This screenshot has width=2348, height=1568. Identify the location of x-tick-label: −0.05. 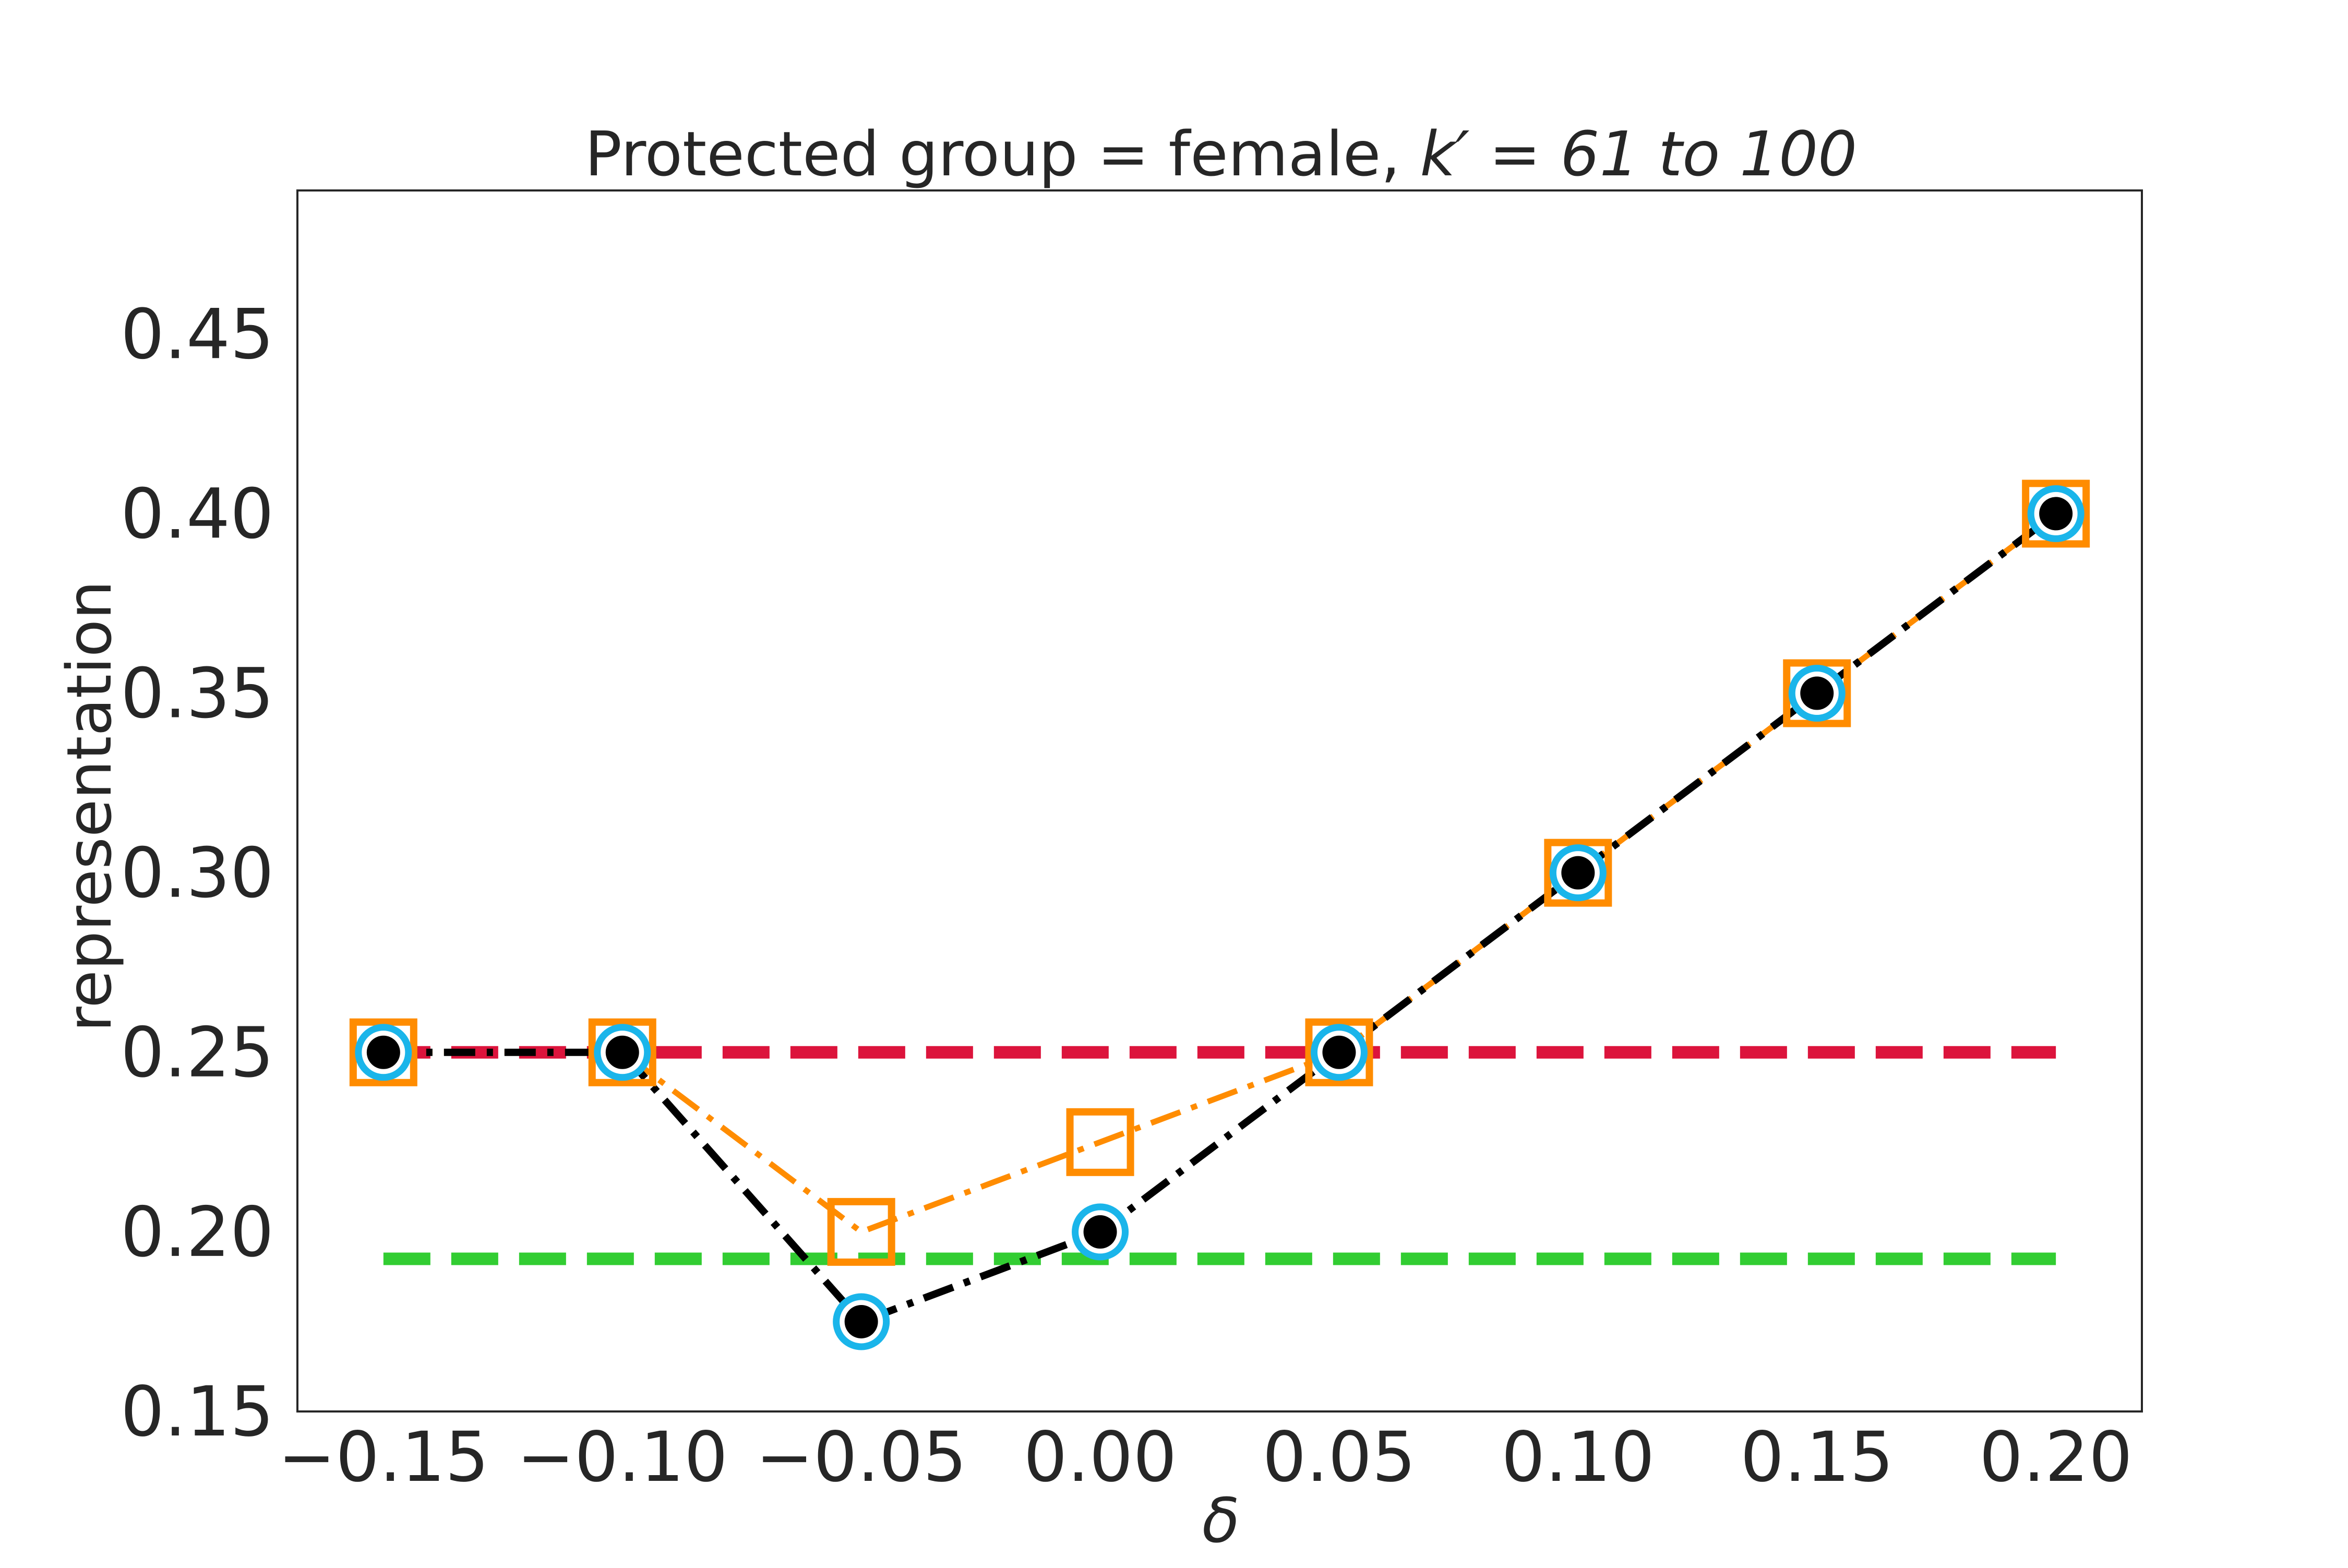
(862, 1458).